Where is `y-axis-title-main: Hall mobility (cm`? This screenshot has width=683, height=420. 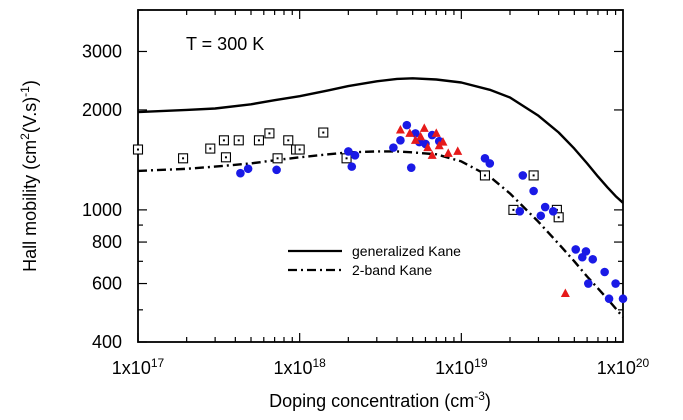 y-axis-title-main: Hall mobility (cm is located at coordinates (30, 206).